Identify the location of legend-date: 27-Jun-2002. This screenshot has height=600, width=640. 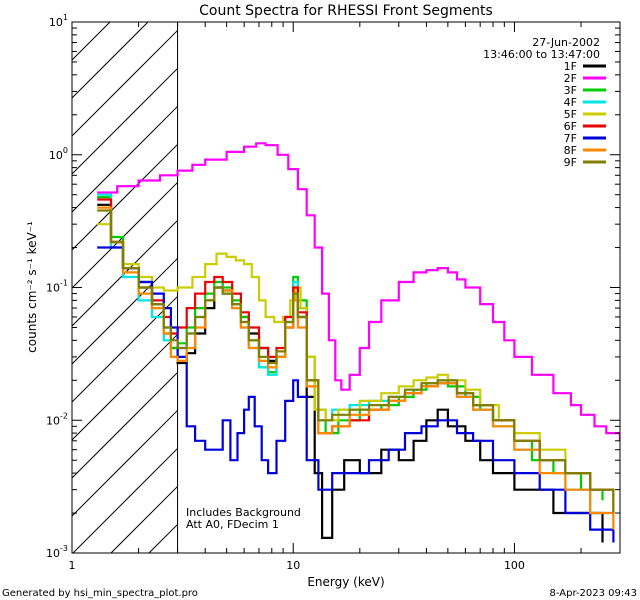
(566, 42).